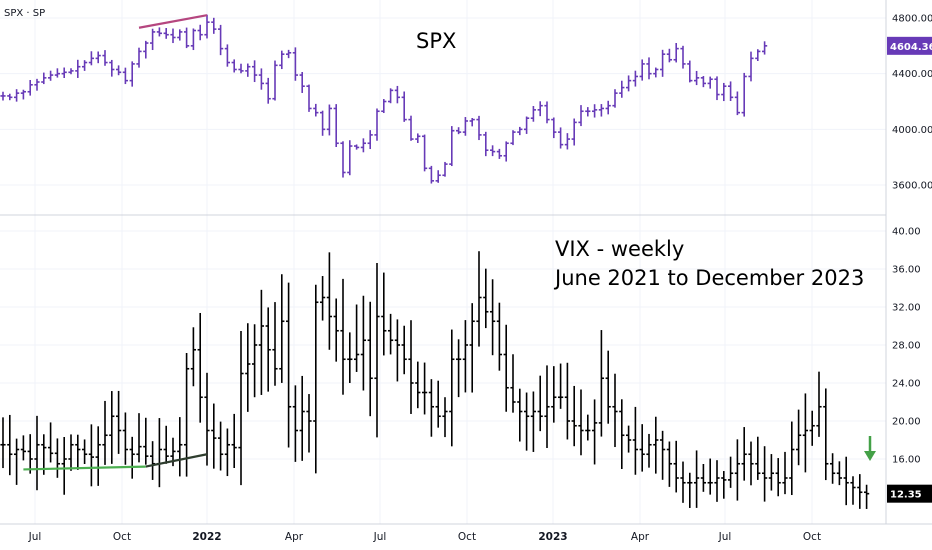  Describe the element at coordinates (176, 460) in the screenshot. I see `trendline` at that location.